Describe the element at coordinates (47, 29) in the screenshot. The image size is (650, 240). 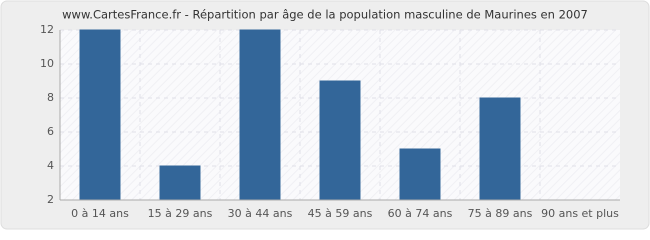
I see `y-tick-label: 12` at that location.